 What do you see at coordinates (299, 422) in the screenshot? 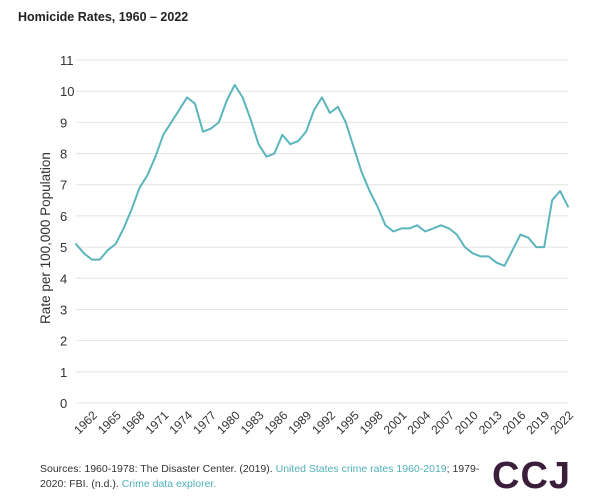
I see `x-tick-label: 1989` at bounding box center [299, 422].